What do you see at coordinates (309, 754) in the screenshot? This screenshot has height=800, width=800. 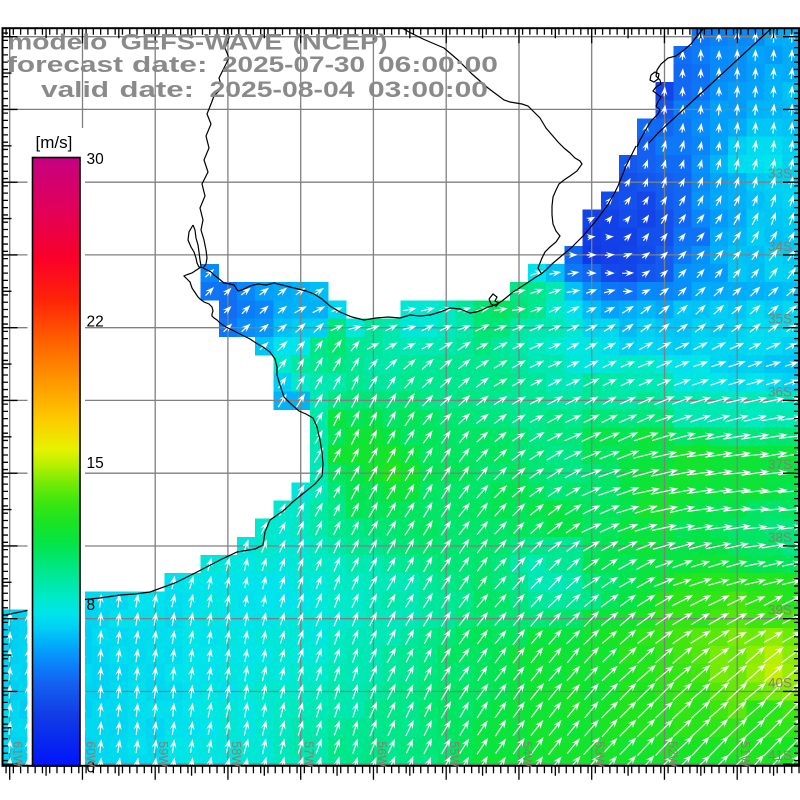 I see `svg-text: 57W` at bounding box center [309, 754].